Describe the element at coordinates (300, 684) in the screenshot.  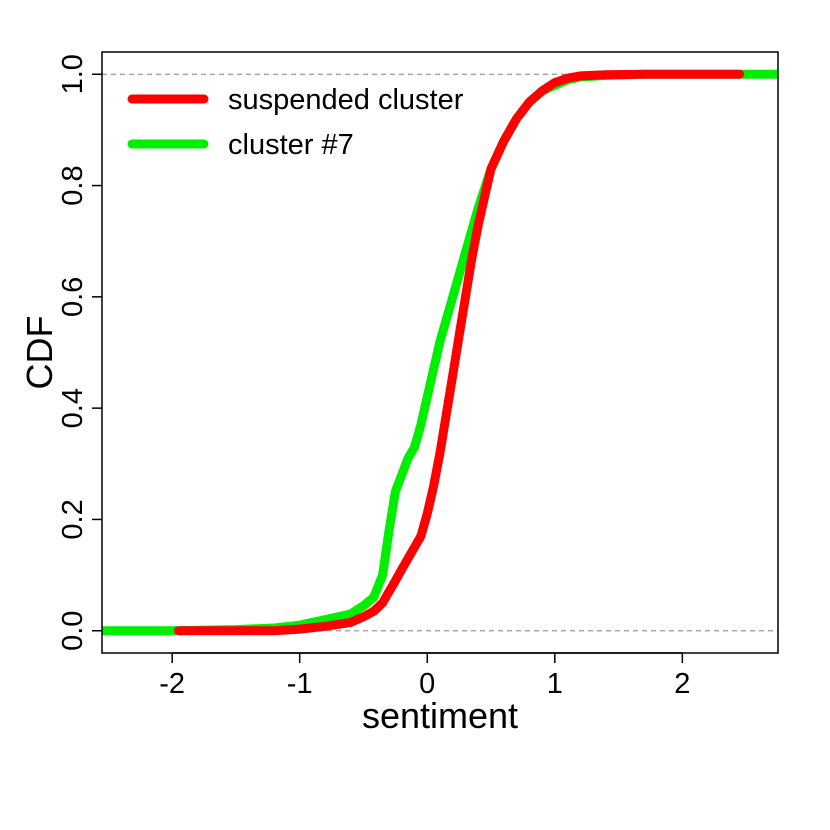
I see `x-tick-label: -1` at that location.